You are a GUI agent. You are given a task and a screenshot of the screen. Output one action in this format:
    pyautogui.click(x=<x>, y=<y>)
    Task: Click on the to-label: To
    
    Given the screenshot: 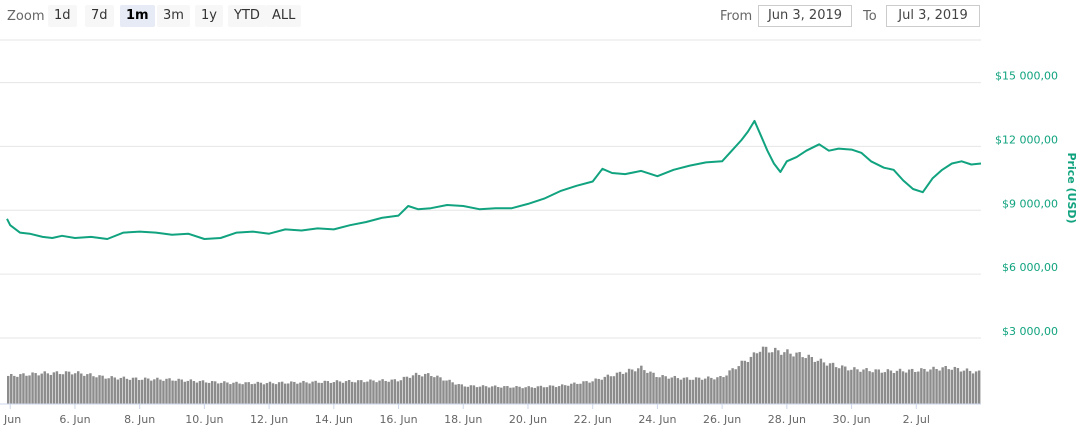 What is the action you would take?
    pyautogui.click(x=870, y=16)
    